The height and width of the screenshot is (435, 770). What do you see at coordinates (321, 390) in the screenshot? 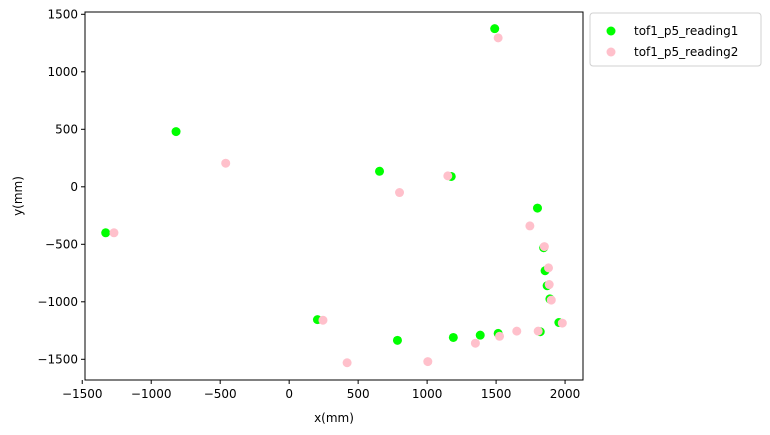
I see `x-axis-ticks: −1500 −1000 −500 0 500 1000 1500 2000` at bounding box center [321, 390].